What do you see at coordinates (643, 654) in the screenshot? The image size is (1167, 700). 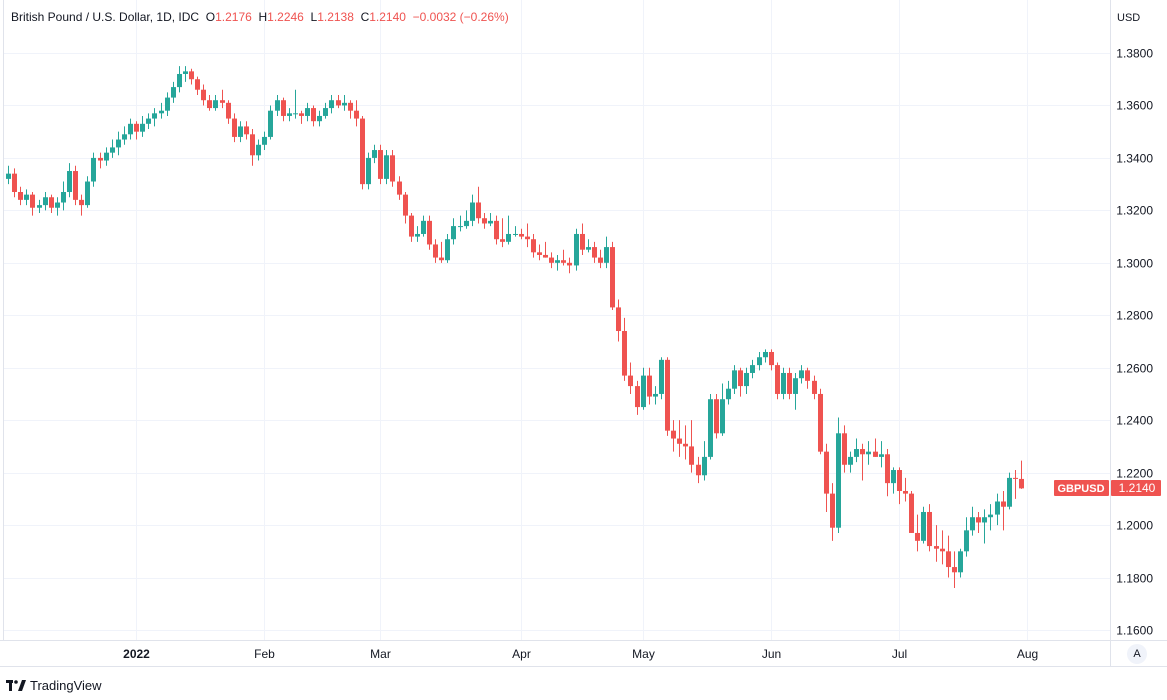 I see `x-tick-label: May` at bounding box center [643, 654].